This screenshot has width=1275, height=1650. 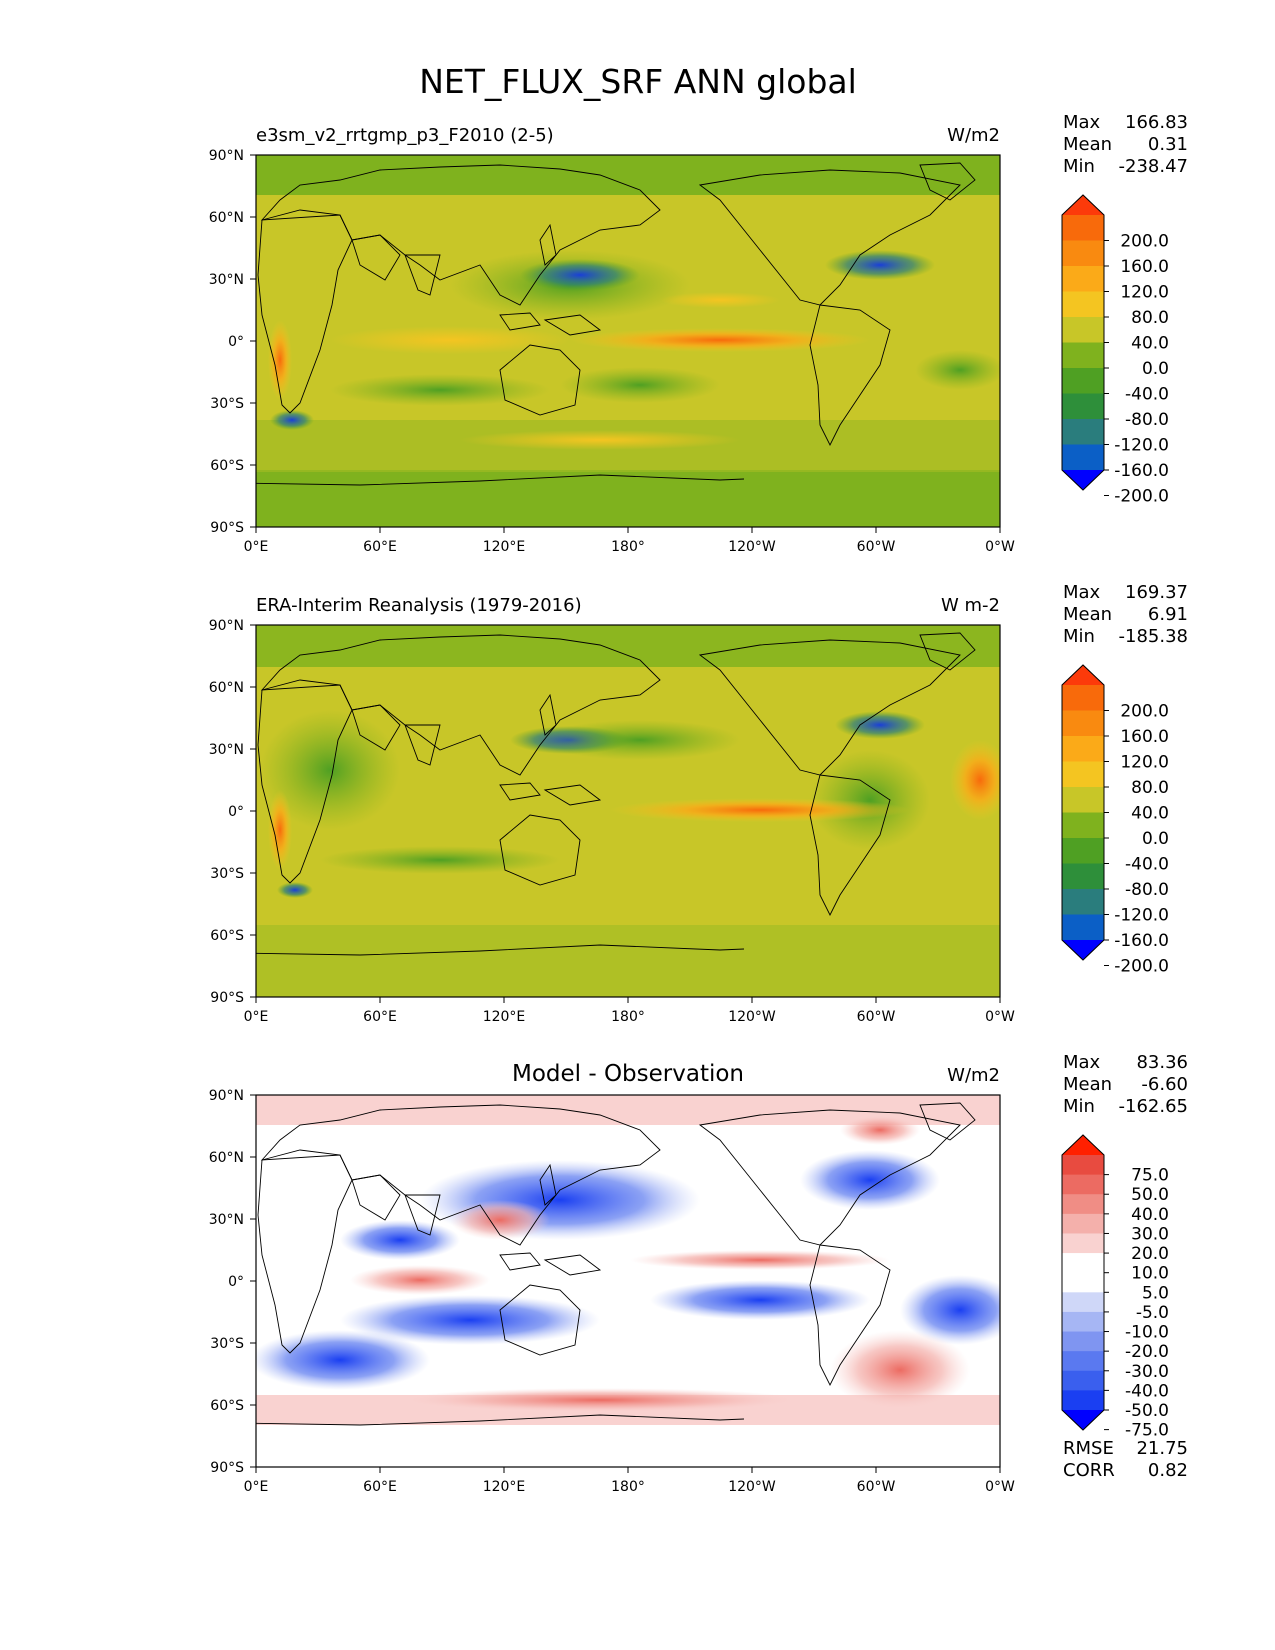 What do you see at coordinates (1150, 1176) in the screenshot?
I see `colorbar-tick-label: 75.0` at bounding box center [1150, 1176].